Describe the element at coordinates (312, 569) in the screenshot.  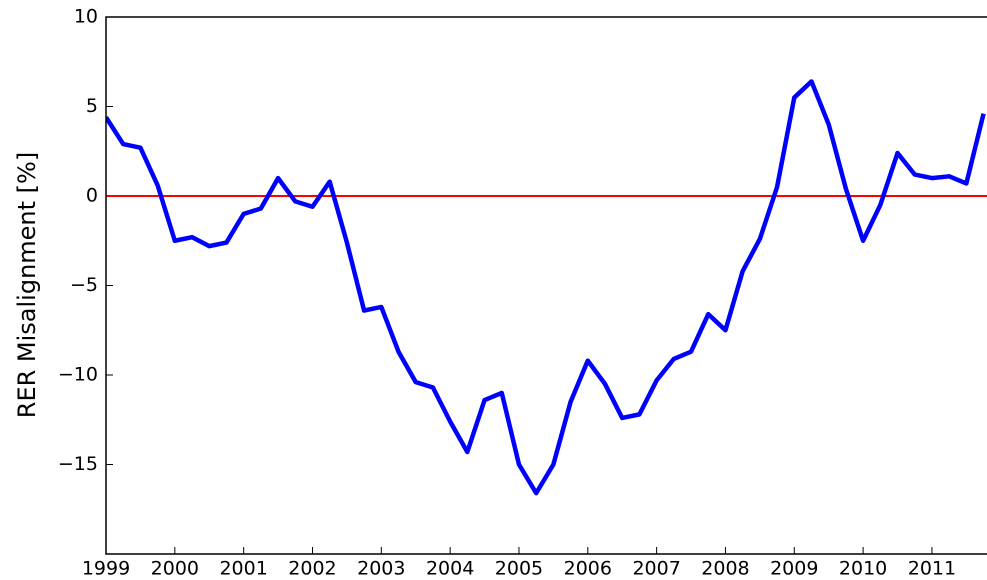
I see `x-tick-label: 2002` at that location.